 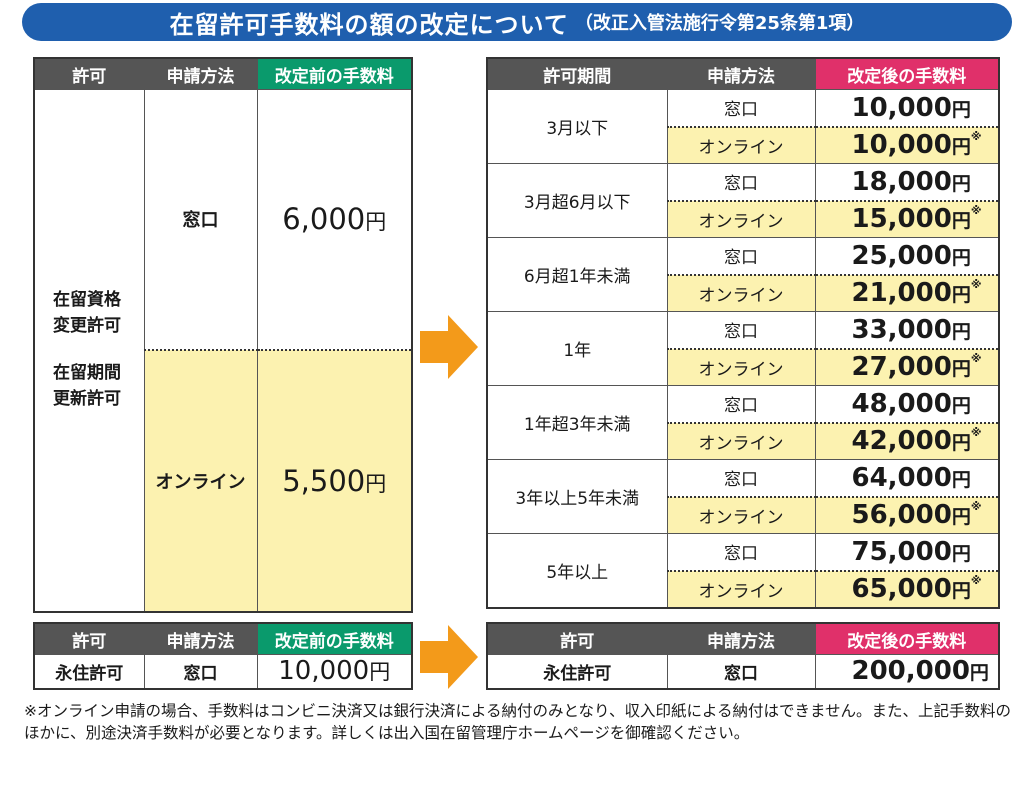 What do you see at coordinates (907, 182) in the screenshot?
I see `amount-counter: 18,000円` at bounding box center [907, 182].